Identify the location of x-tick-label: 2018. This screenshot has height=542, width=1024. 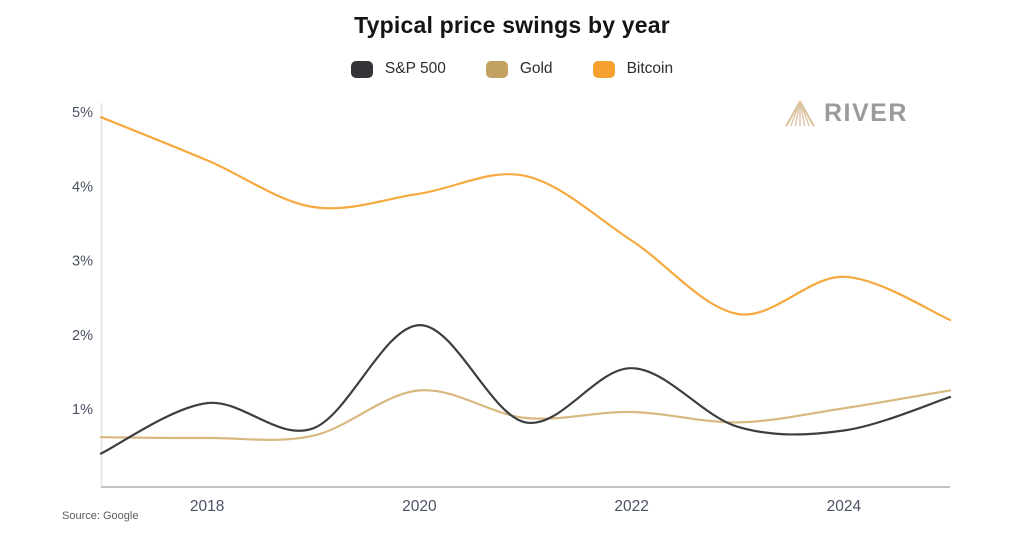
(207, 506).